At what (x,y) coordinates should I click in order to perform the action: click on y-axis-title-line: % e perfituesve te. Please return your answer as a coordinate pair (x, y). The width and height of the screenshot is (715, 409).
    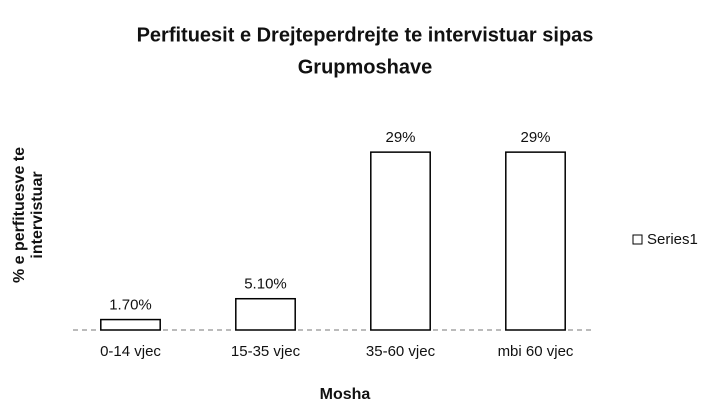
    Looking at the image, I should click on (19, 215).